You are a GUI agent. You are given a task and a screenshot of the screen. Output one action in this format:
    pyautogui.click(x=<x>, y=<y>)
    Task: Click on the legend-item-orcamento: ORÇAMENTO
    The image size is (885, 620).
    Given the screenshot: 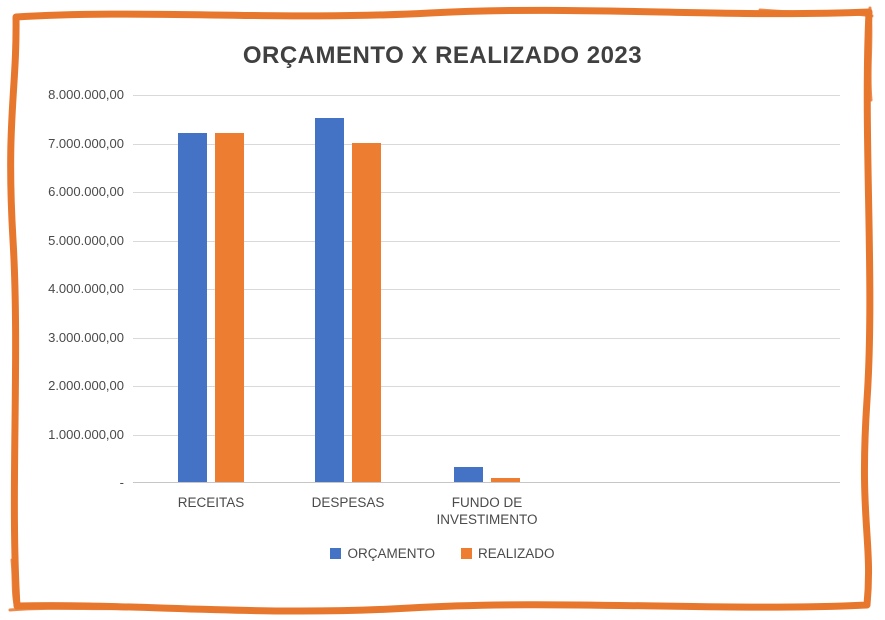 What is the action you would take?
    pyautogui.click(x=382, y=553)
    